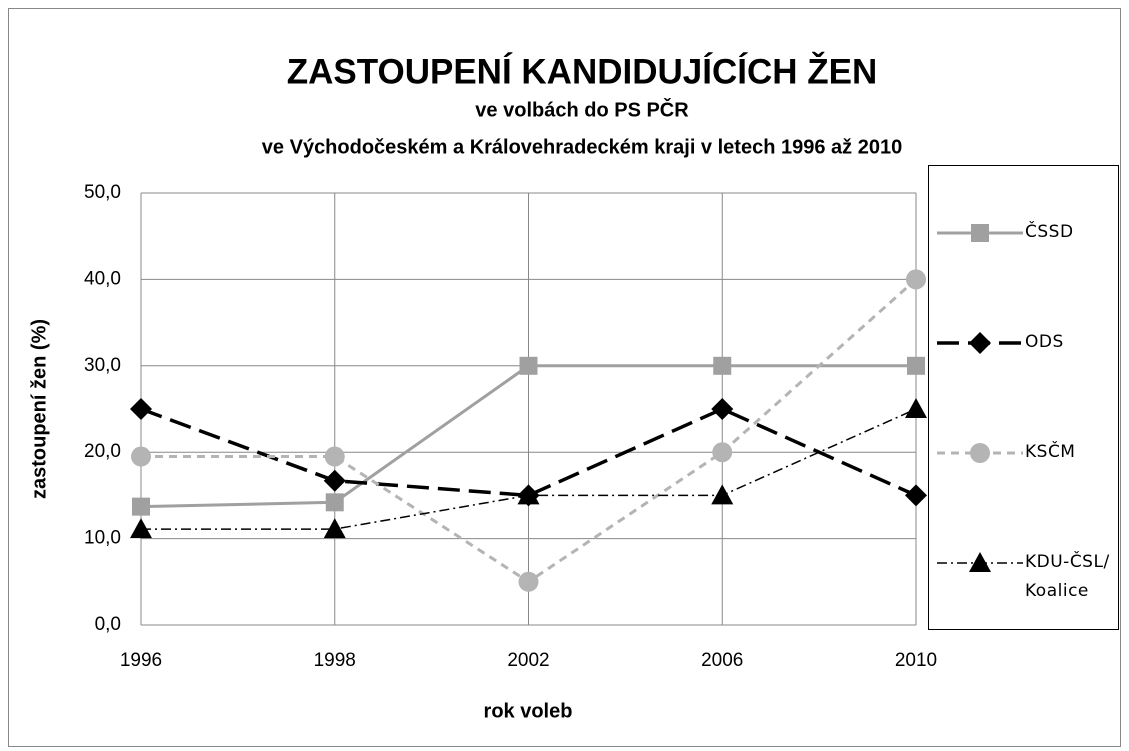 The image size is (1129, 751). What do you see at coordinates (722, 660) in the screenshot?
I see `x-tick-label: 2006` at bounding box center [722, 660].